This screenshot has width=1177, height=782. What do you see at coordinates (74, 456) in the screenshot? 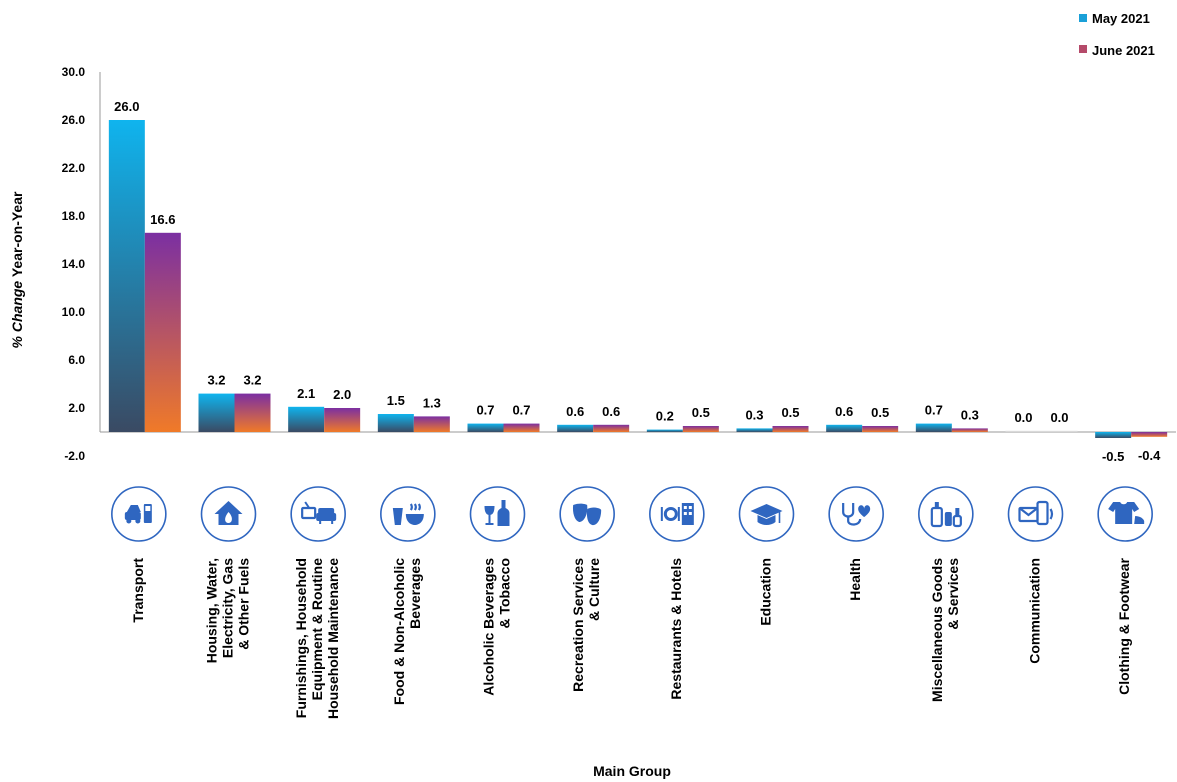
I see `y-tick-label: -2.0` at bounding box center [74, 456].